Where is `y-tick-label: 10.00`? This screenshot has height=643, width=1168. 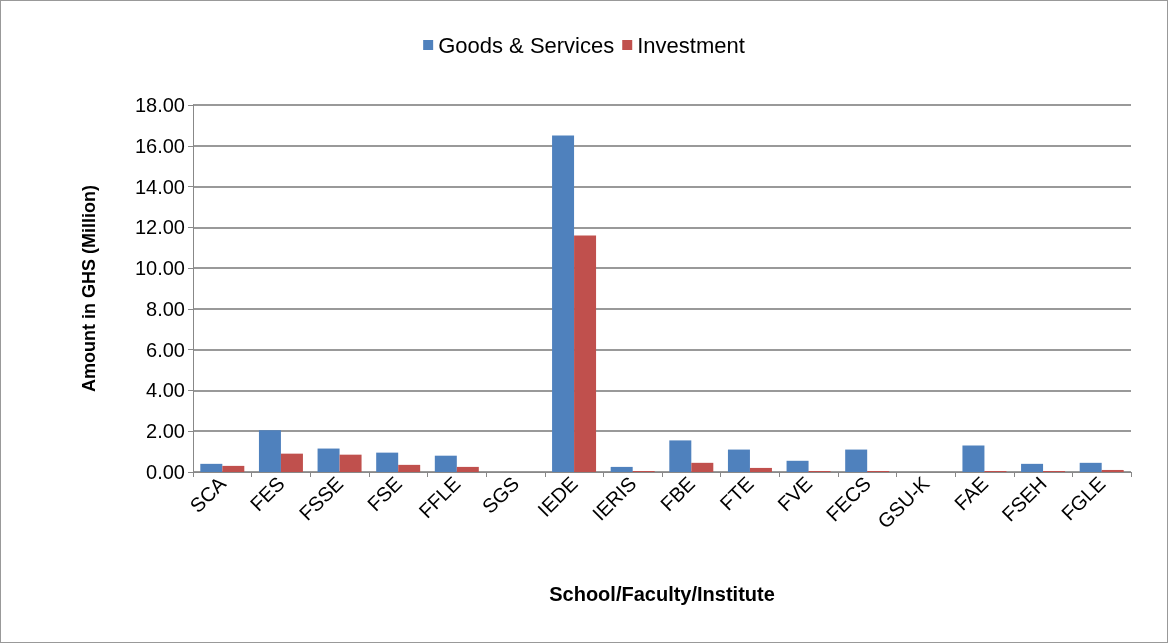 y-tick-label: 10.00 is located at coordinates (159, 268).